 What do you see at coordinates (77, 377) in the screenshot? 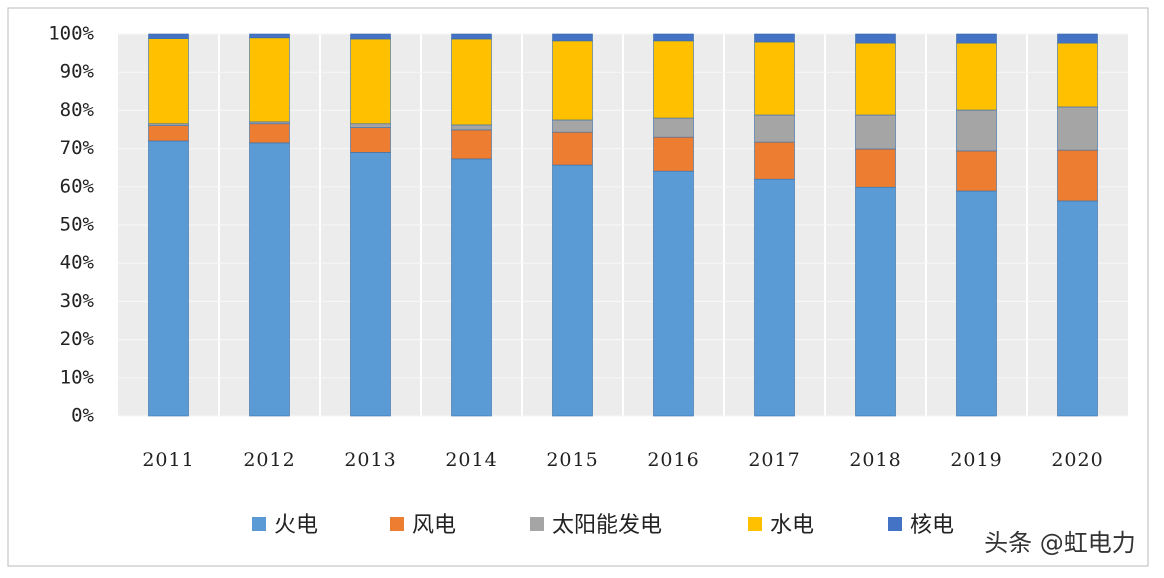
I see `y-tick-label: 10%` at bounding box center [77, 377].